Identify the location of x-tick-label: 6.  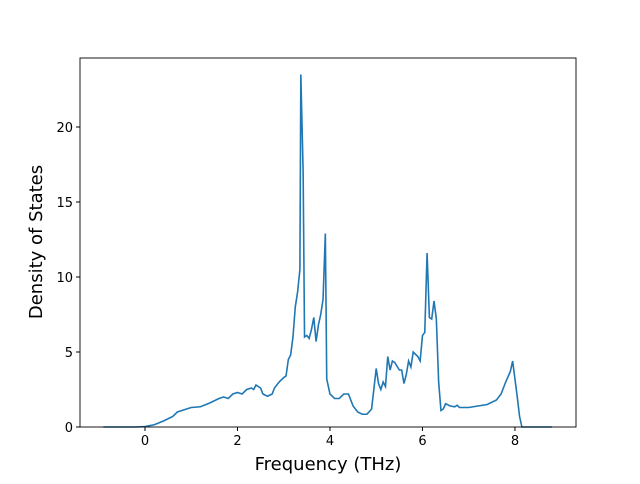
(422, 441).